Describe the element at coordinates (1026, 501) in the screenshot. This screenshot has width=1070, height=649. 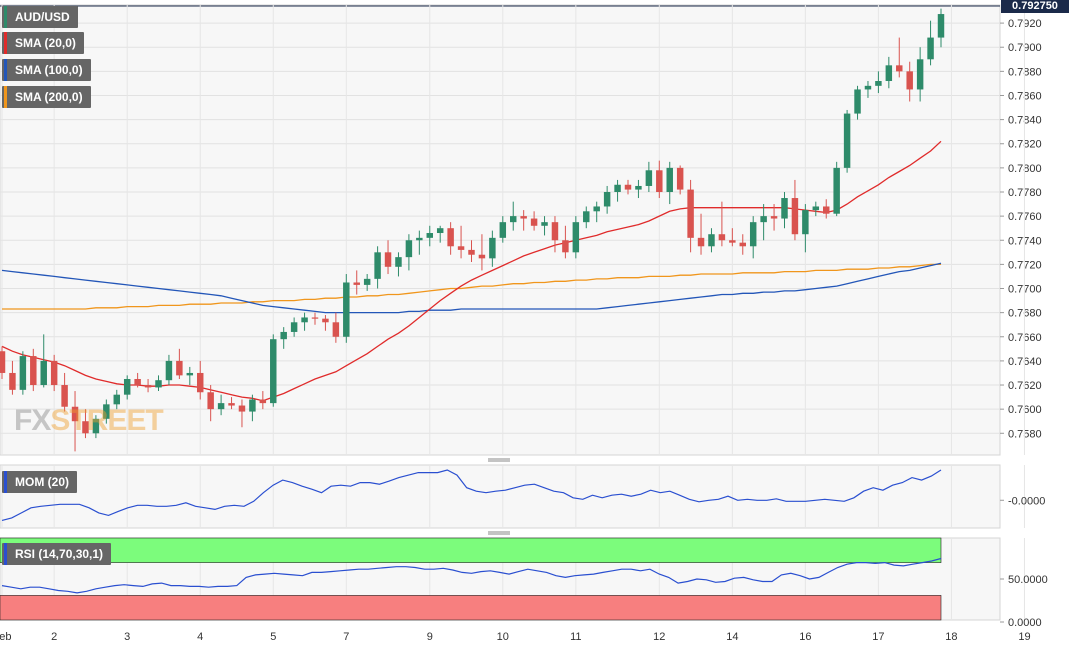
I see `mom-tick-label: -0.0000` at that location.